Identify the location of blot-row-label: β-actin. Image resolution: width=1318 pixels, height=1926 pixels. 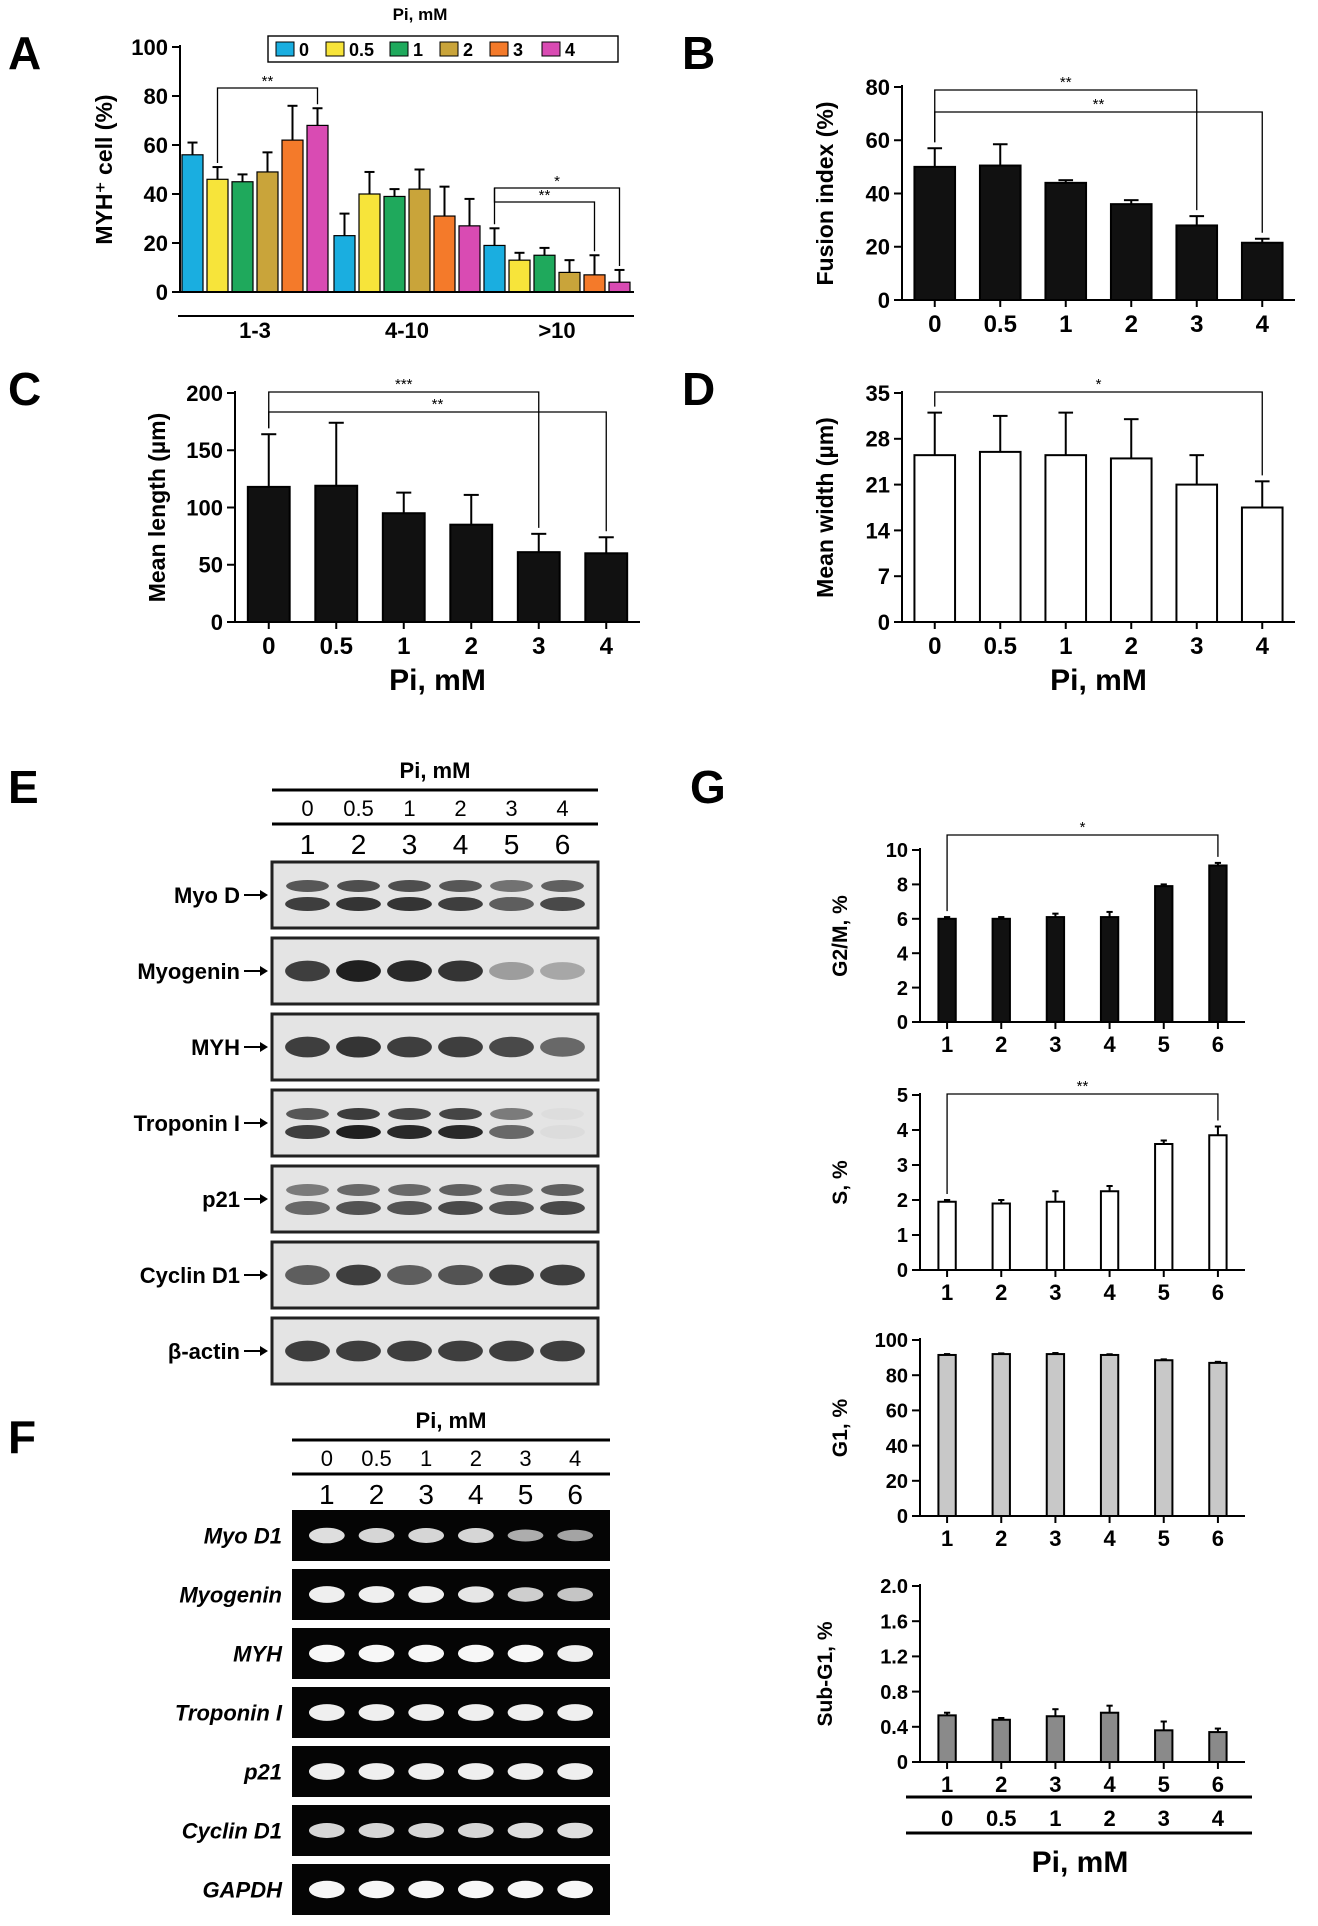
(204, 1351).